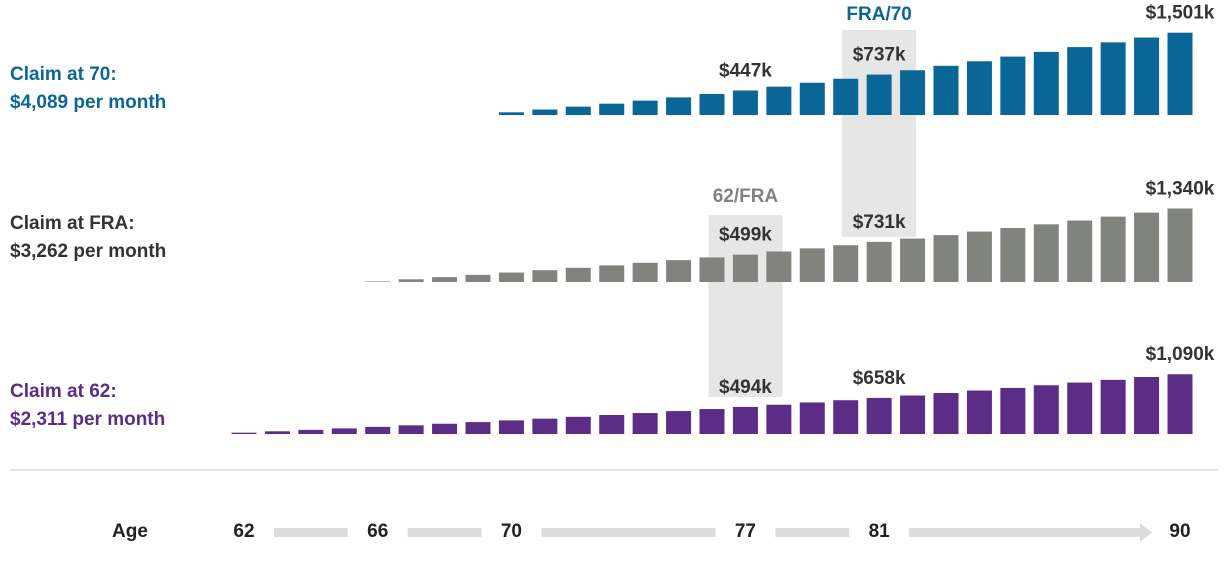  What do you see at coordinates (63, 391) in the screenshot?
I see `row-title: Claim at 62:` at bounding box center [63, 391].